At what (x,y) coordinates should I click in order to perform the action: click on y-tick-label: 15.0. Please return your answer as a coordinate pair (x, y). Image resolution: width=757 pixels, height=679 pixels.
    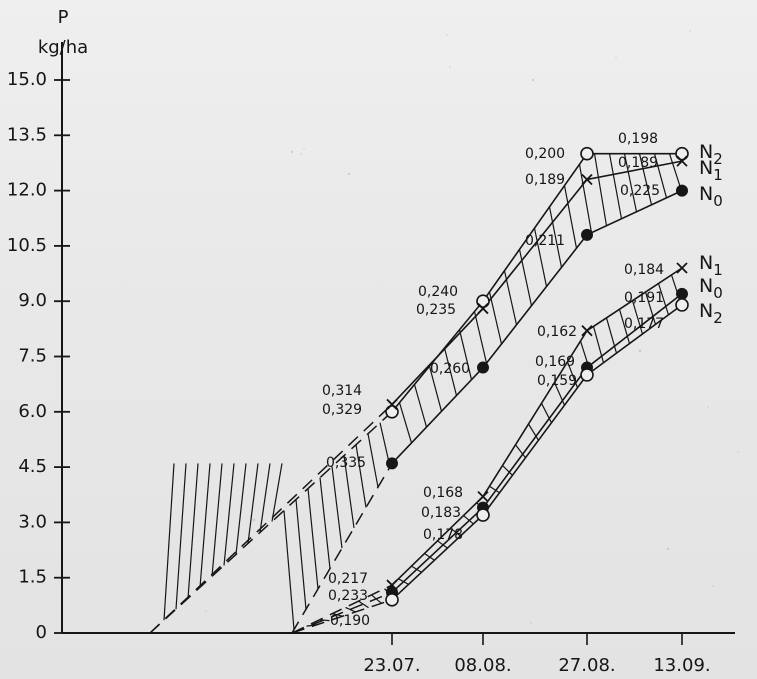
    Looking at the image, I should click on (27, 79).